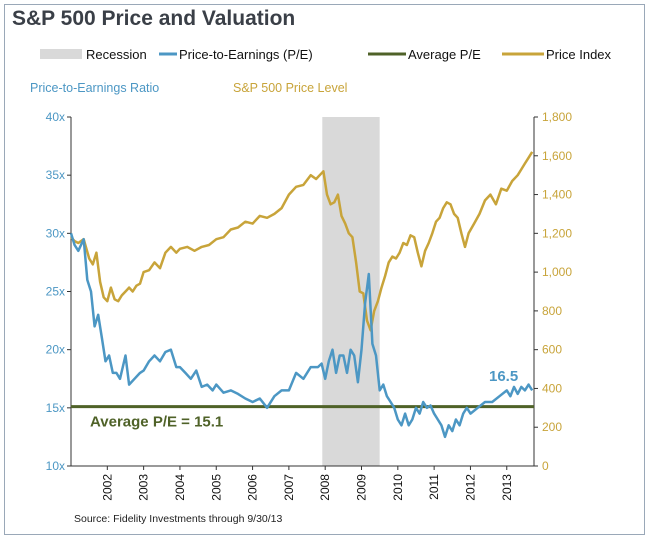 This screenshot has width=651, height=541. What do you see at coordinates (154, 18) in the screenshot?
I see `chart-title: S&P 500 Price and Valuation` at bounding box center [154, 18].